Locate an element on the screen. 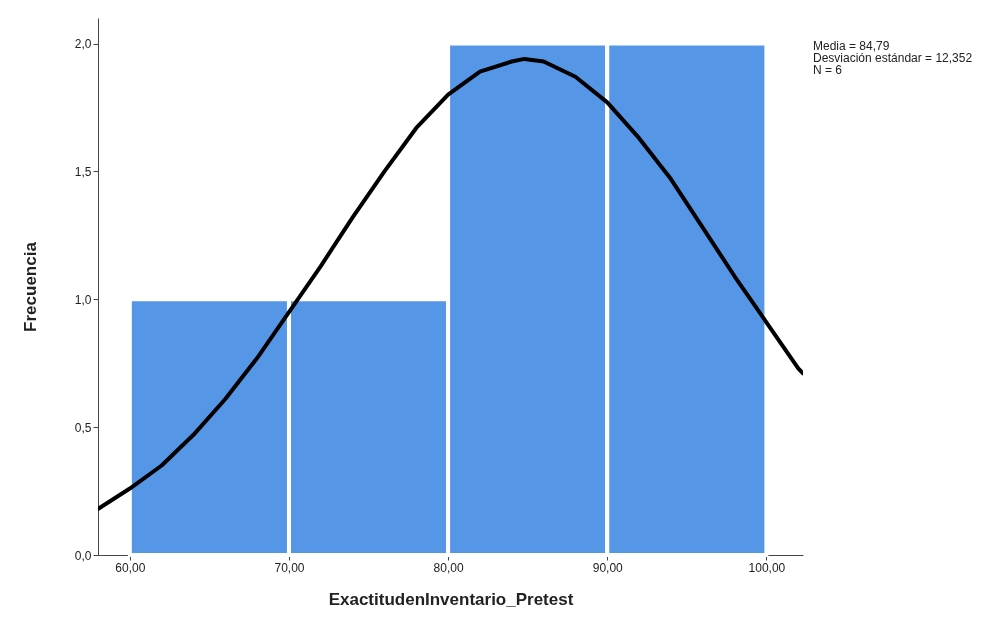  x-axis-title: ExactitudenInventario_Pretest is located at coordinates (451, 599).